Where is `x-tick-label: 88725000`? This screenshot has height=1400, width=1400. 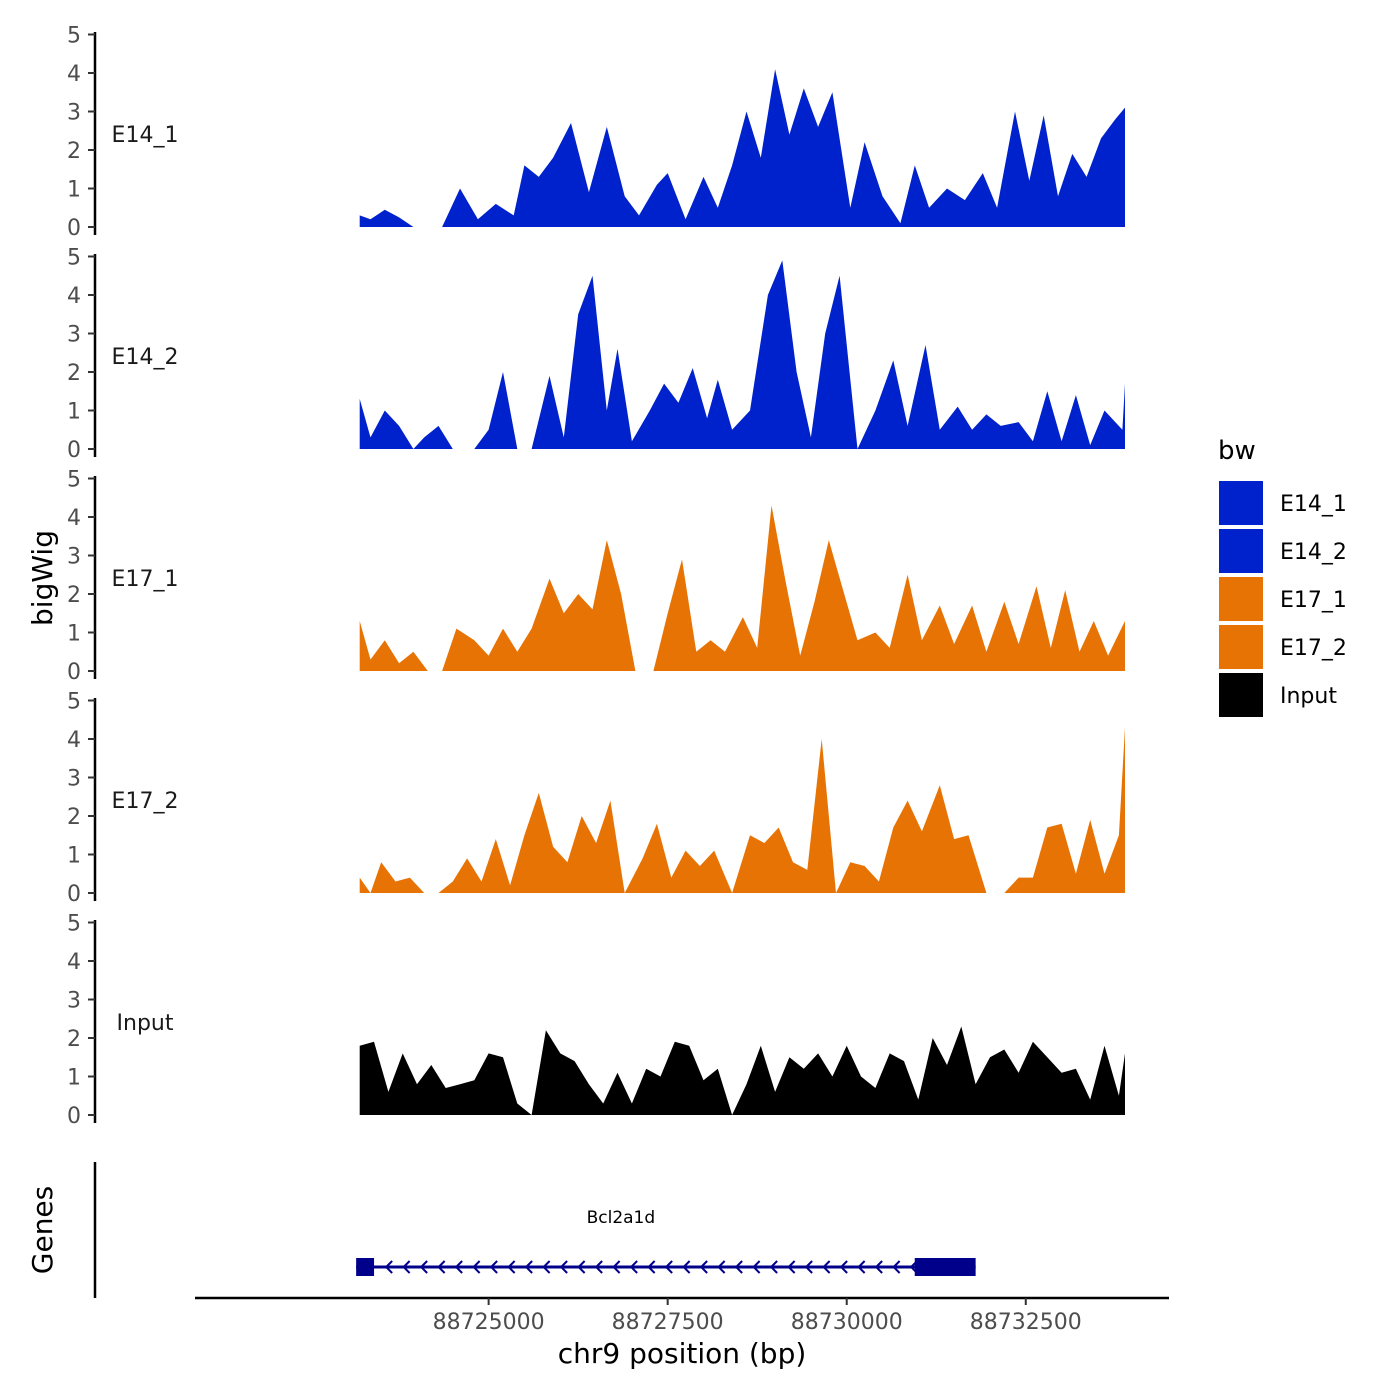 x-tick-label: 88725000 is located at coordinates (489, 1322).